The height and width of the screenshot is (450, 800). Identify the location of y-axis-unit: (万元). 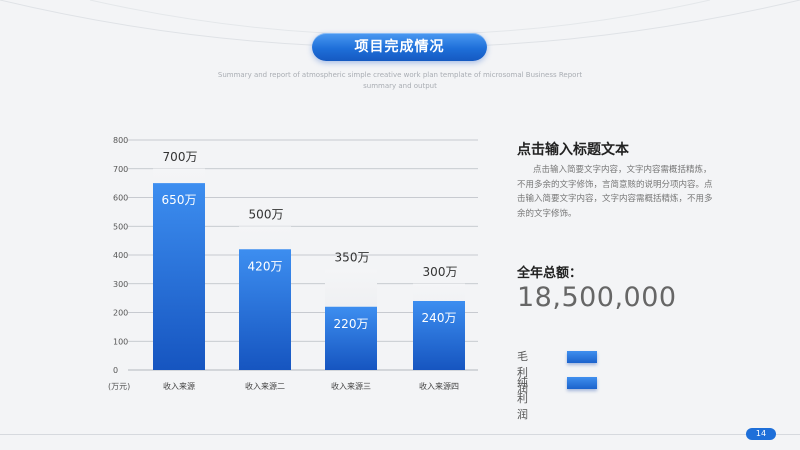
(119, 386).